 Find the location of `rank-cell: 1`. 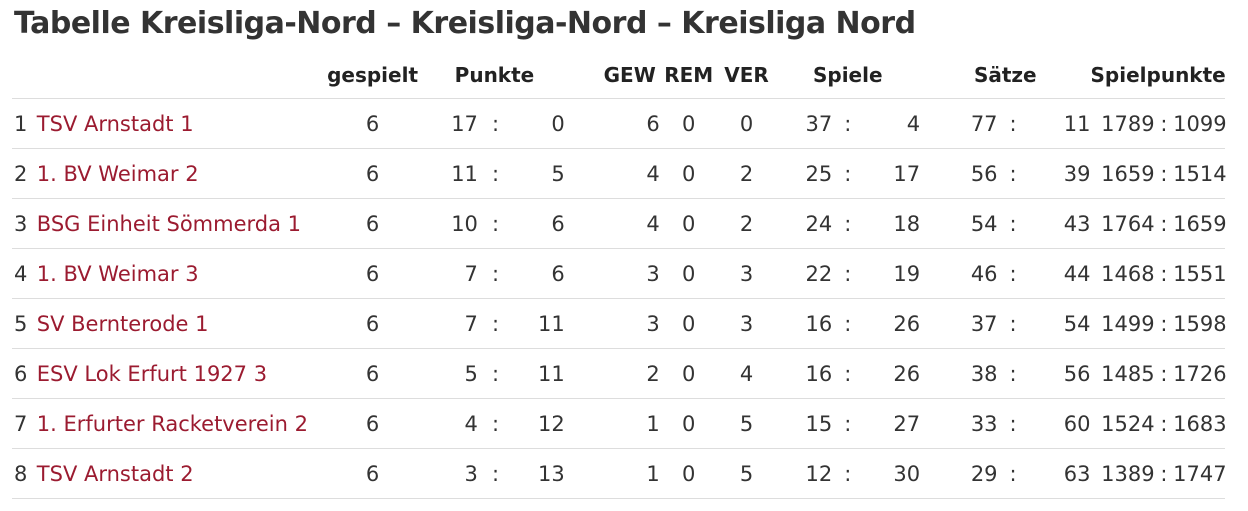

rank-cell: 1 is located at coordinates (24, 123).